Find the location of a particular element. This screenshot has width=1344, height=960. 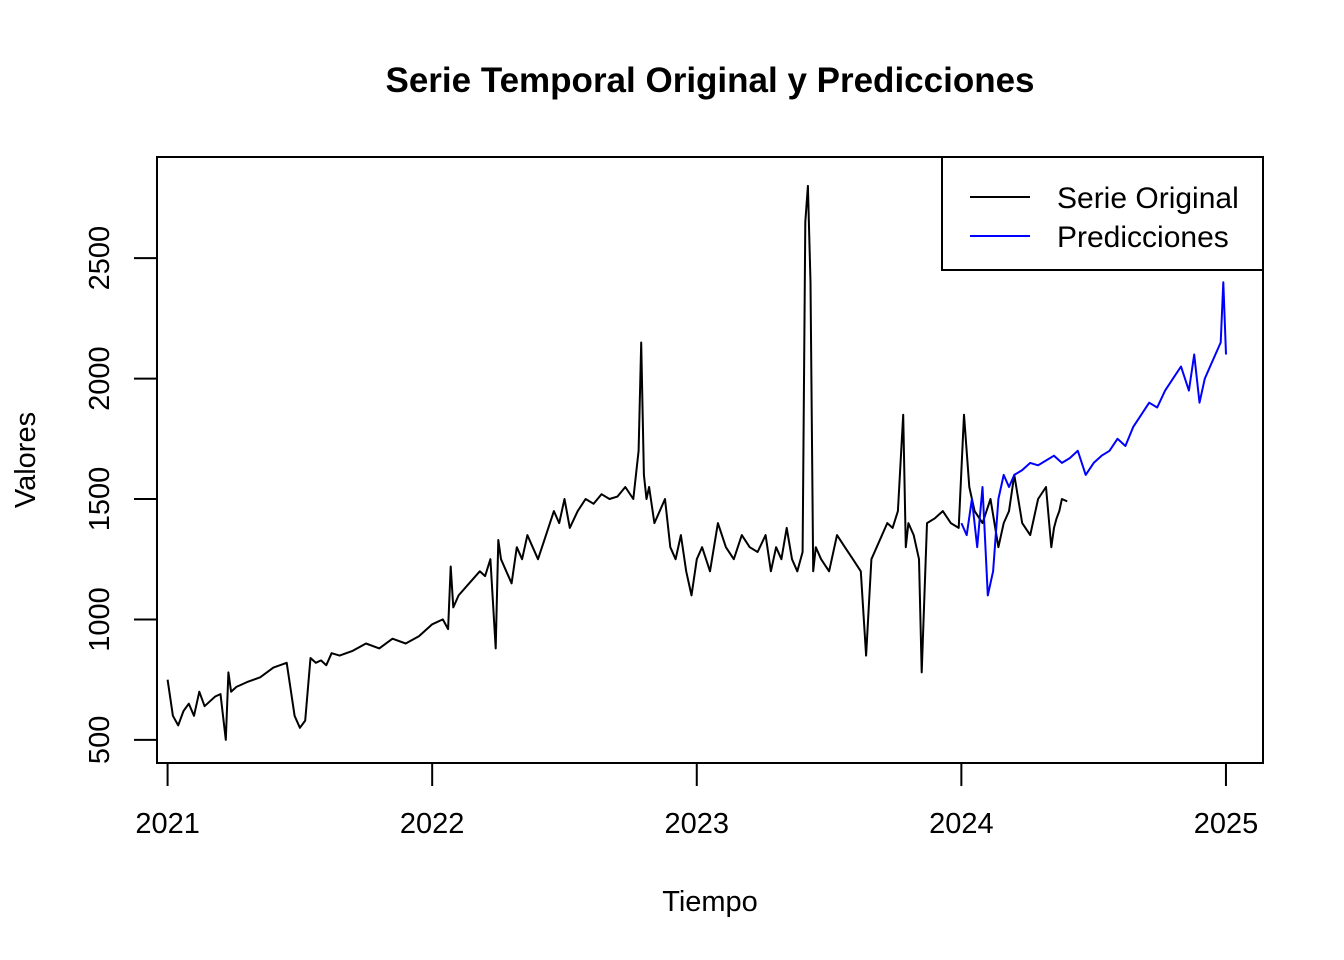

legend-box is located at coordinates (1102, 213).